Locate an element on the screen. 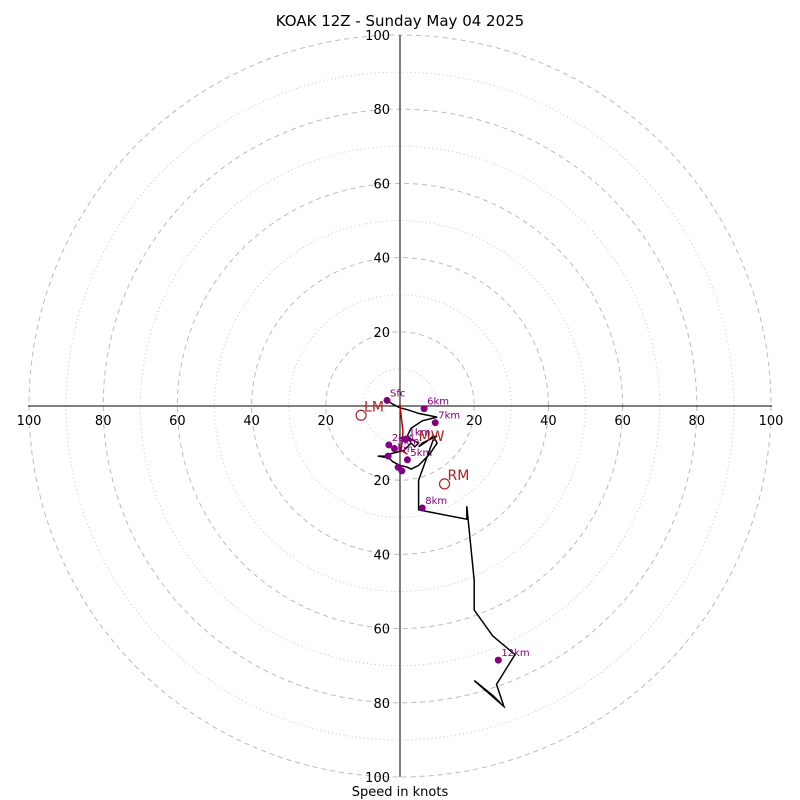  mean-wind-label: MW is located at coordinates (432, 437).